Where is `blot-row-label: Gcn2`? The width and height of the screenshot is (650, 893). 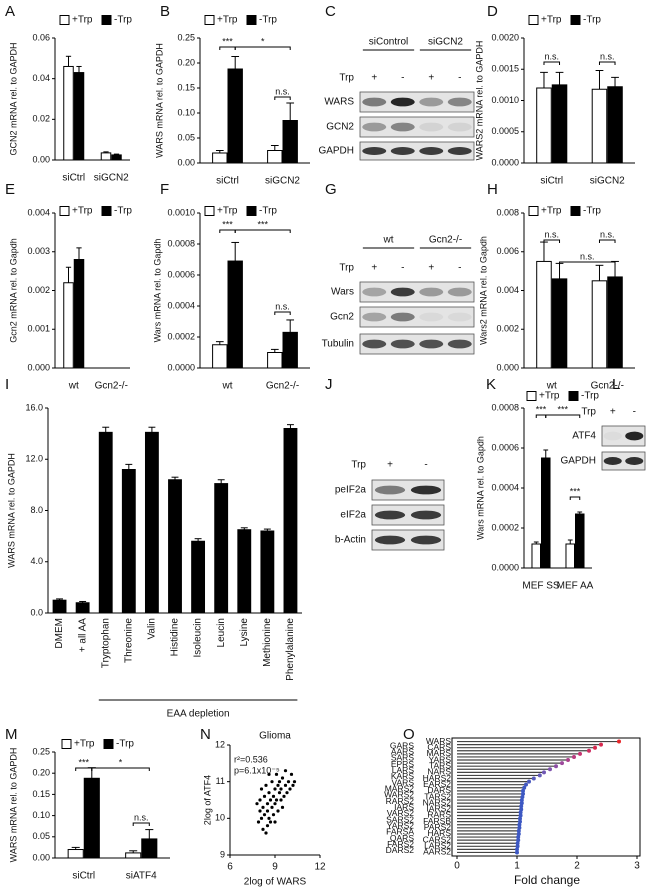 blot-row-label: Gcn2 is located at coordinates (342, 317).